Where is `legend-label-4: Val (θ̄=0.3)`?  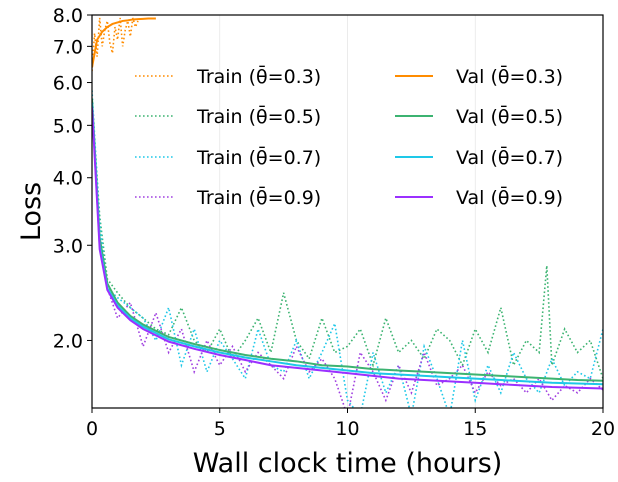
legend-label-4: Val (θ̄=0.3) is located at coordinates (509, 76).